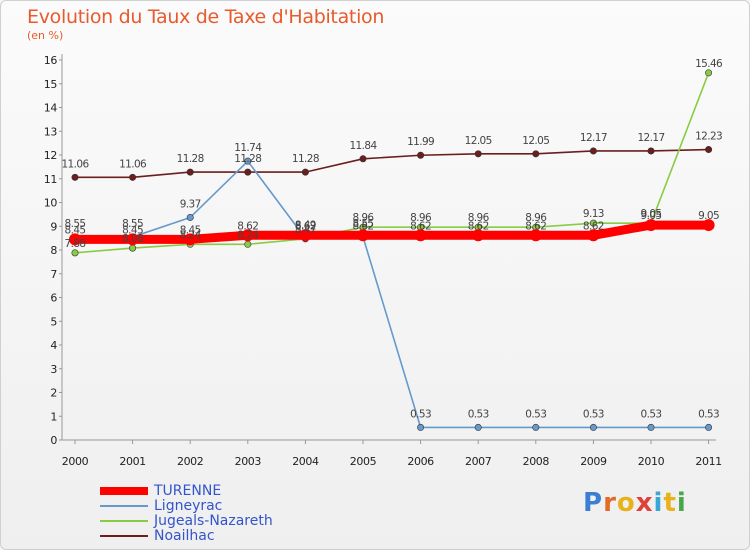 The height and width of the screenshot is (550, 750). Describe the element at coordinates (53, 250) in the screenshot. I see `y-tick-label: 8` at that location.